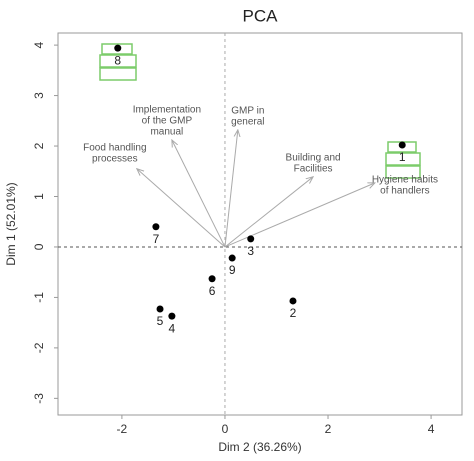  Describe the element at coordinates (115, 158) in the screenshot. I see `vector-label: processes` at that location.